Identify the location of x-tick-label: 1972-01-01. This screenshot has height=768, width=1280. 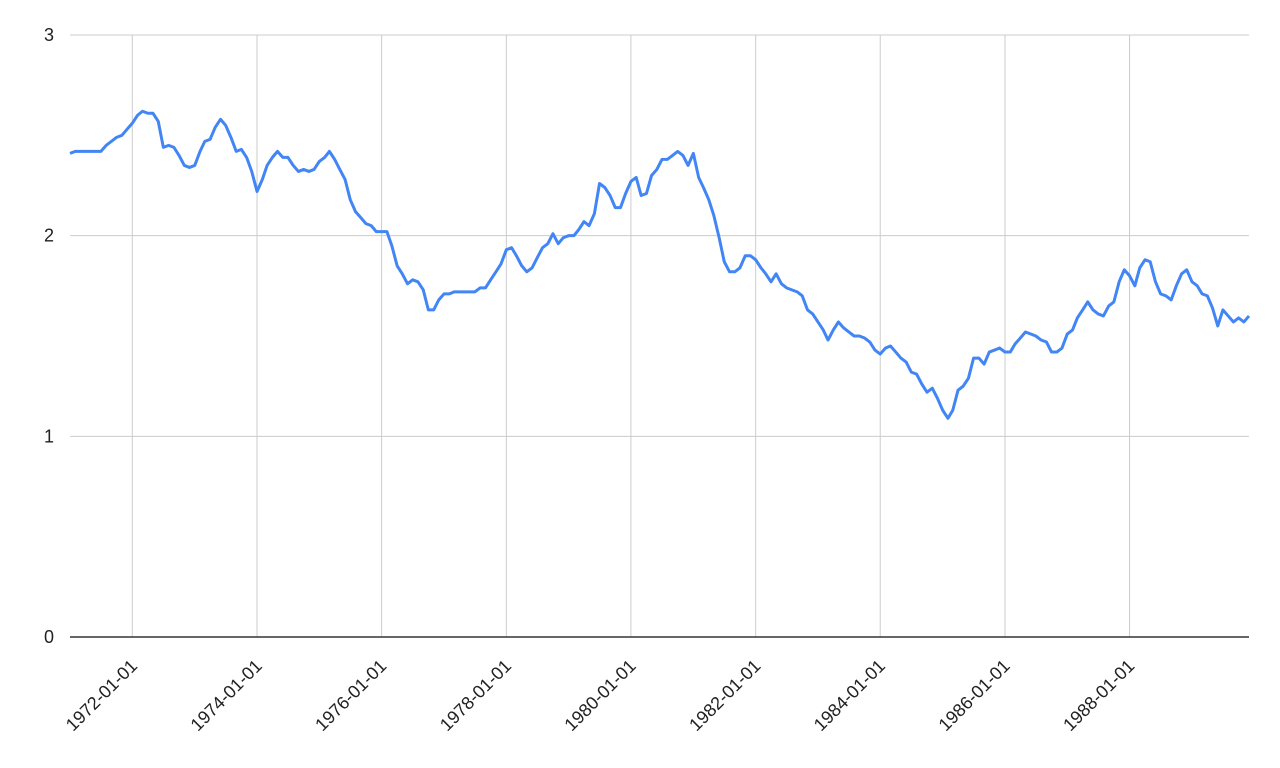
(101, 695).